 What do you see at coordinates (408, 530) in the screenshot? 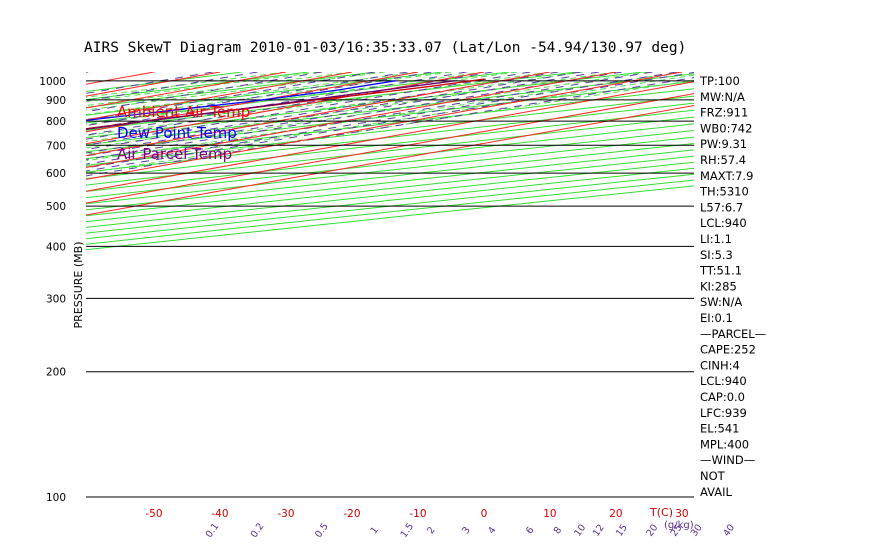
I see `mixing-ratio-label: 1.5` at bounding box center [408, 530].